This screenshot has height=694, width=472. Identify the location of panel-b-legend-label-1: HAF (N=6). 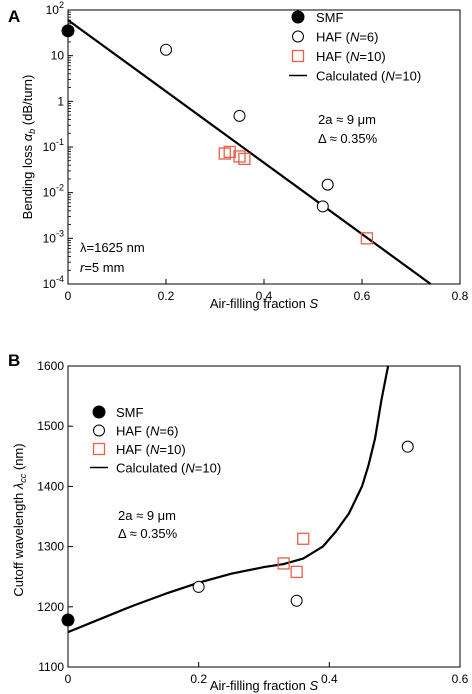
(147, 431).